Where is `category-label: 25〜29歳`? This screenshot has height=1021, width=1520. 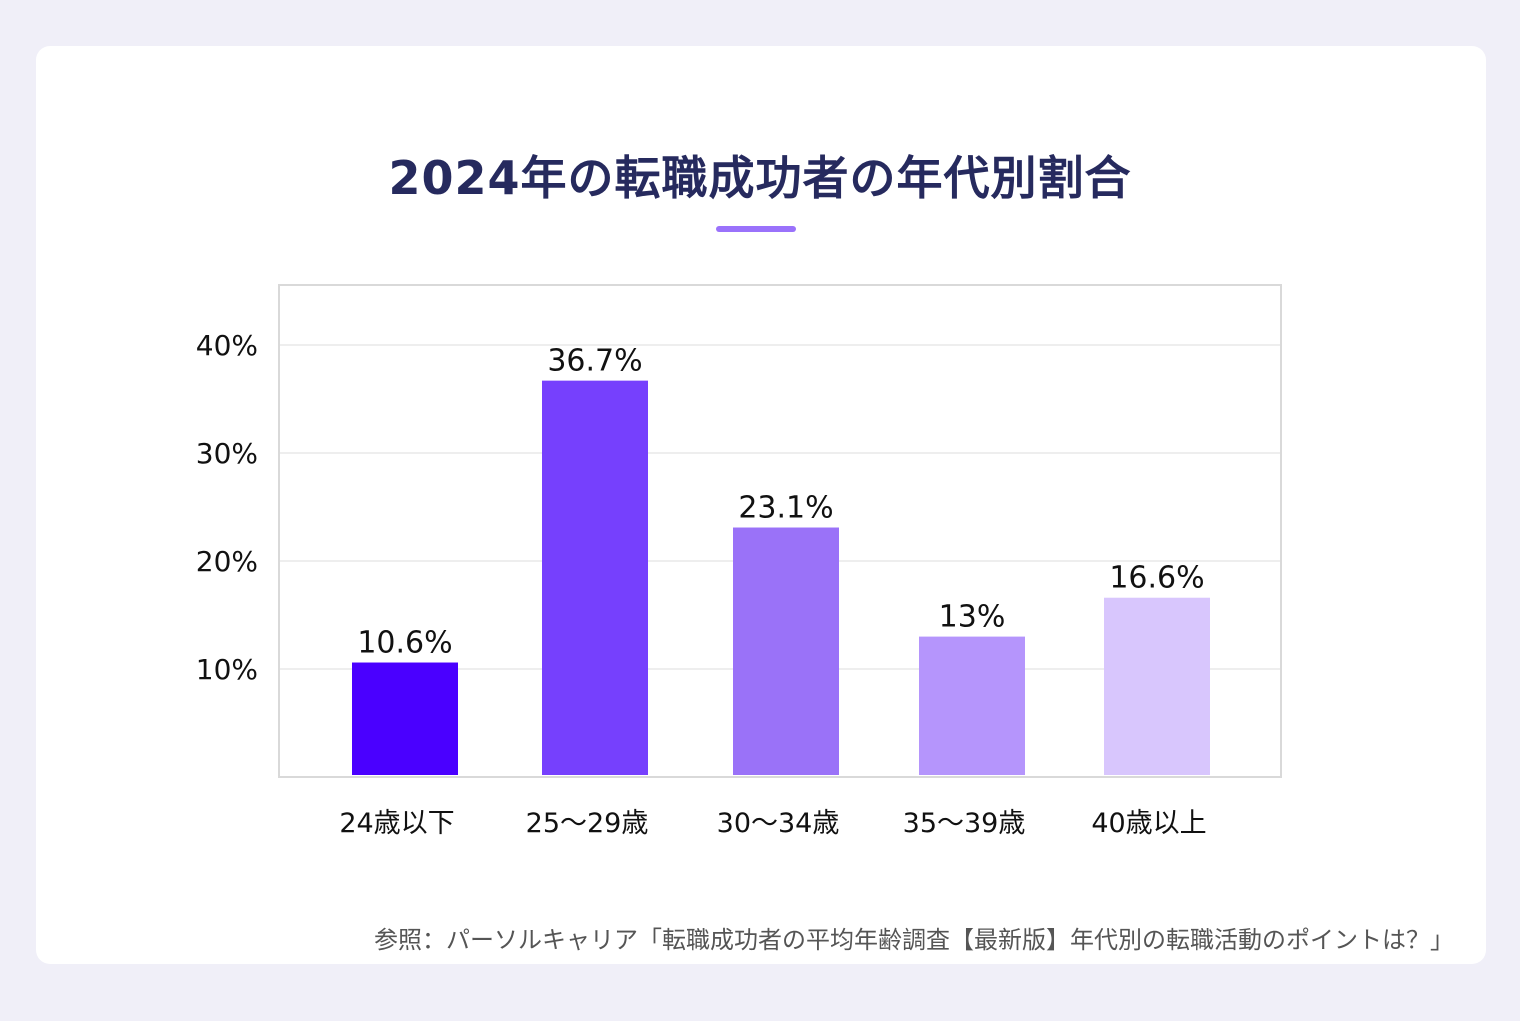
category-label: 25〜29歳 is located at coordinates (587, 823).